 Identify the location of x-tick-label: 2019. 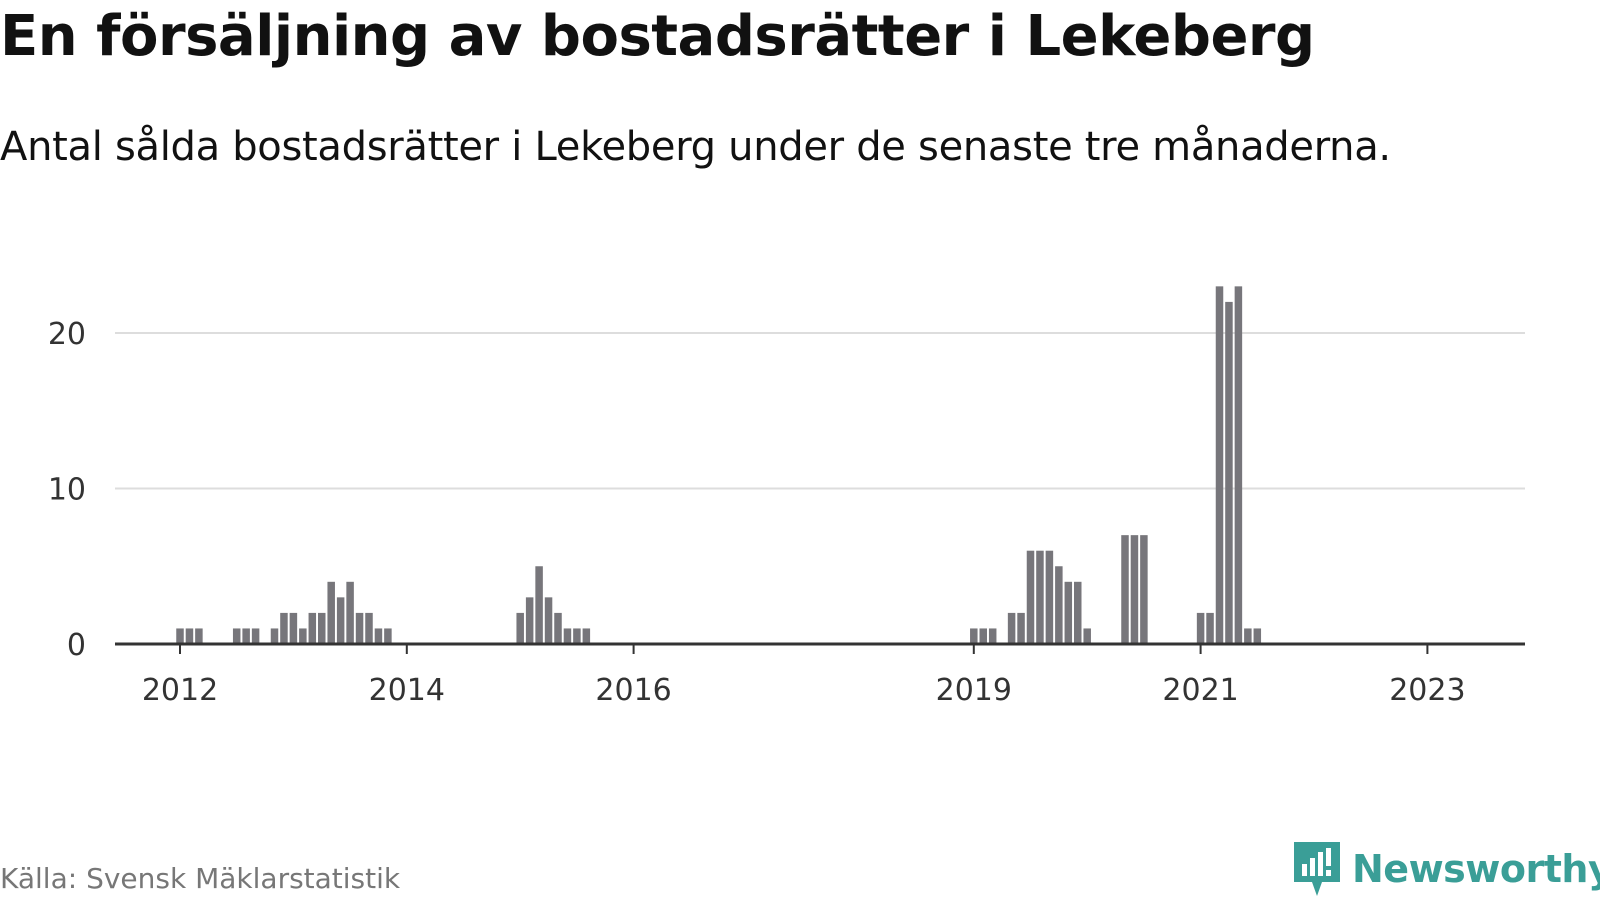
(974, 690).